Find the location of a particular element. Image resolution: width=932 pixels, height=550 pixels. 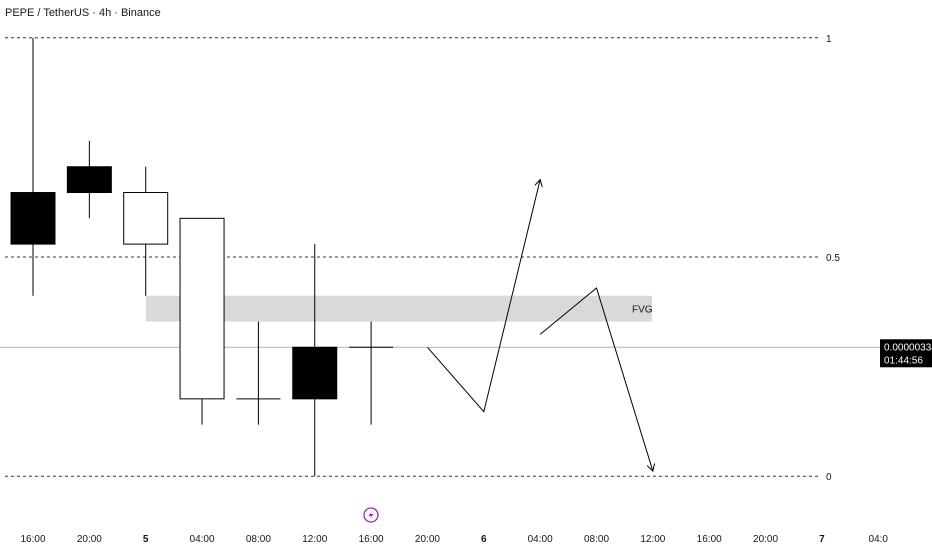

time-axis-label: 7 is located at coordinates (822, 539).